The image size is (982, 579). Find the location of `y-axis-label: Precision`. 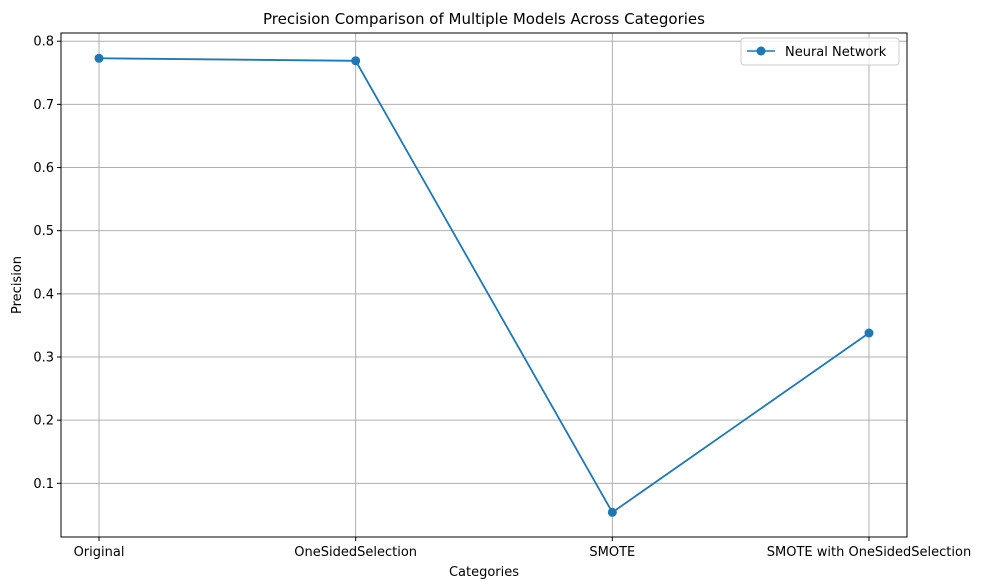

y-axis-label: Precision is located at coordinates (17, 285).